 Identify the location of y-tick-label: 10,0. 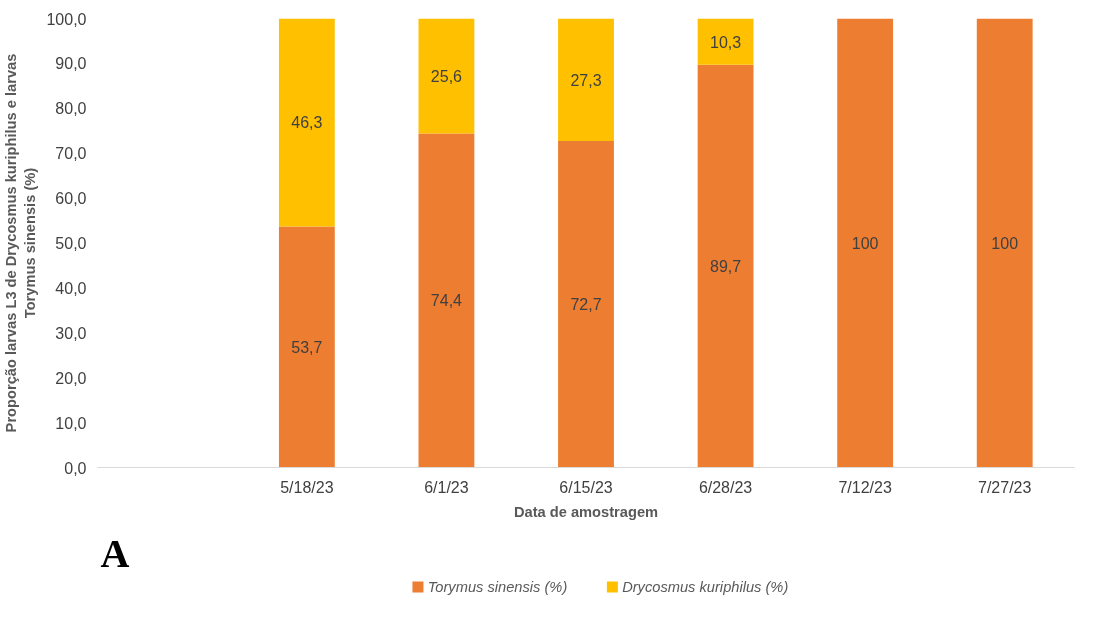
(71, 423).